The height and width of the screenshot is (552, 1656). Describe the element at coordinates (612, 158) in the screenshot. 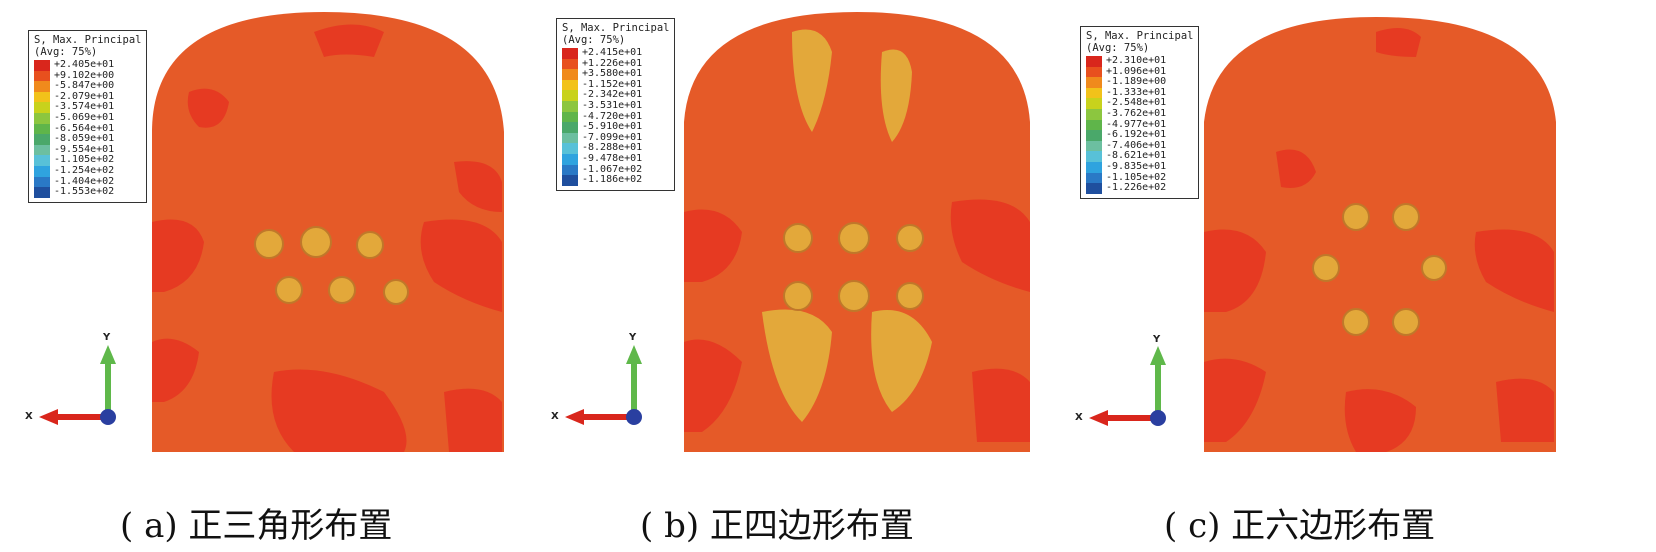

I see `legend-value: -9.478e+01` at that location.